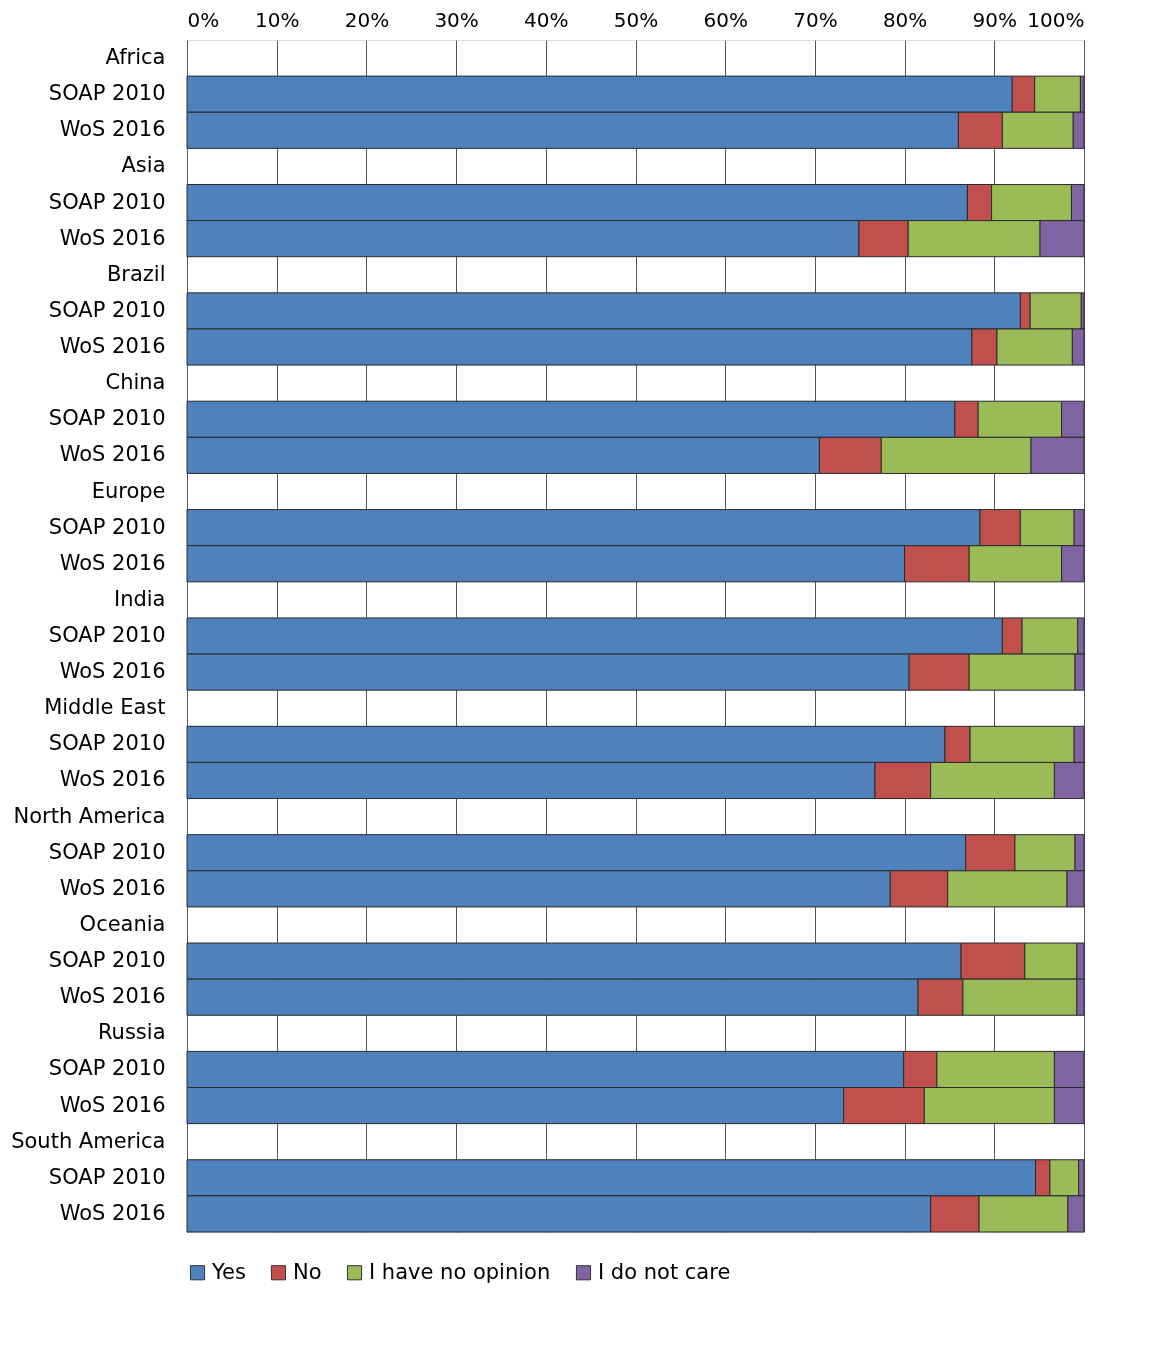 The height and width of the screenshot is (1346, 1152). Describe the element at coordinates (228, 1271) in the screenshot. I see `legend-label: Yes` at that location.